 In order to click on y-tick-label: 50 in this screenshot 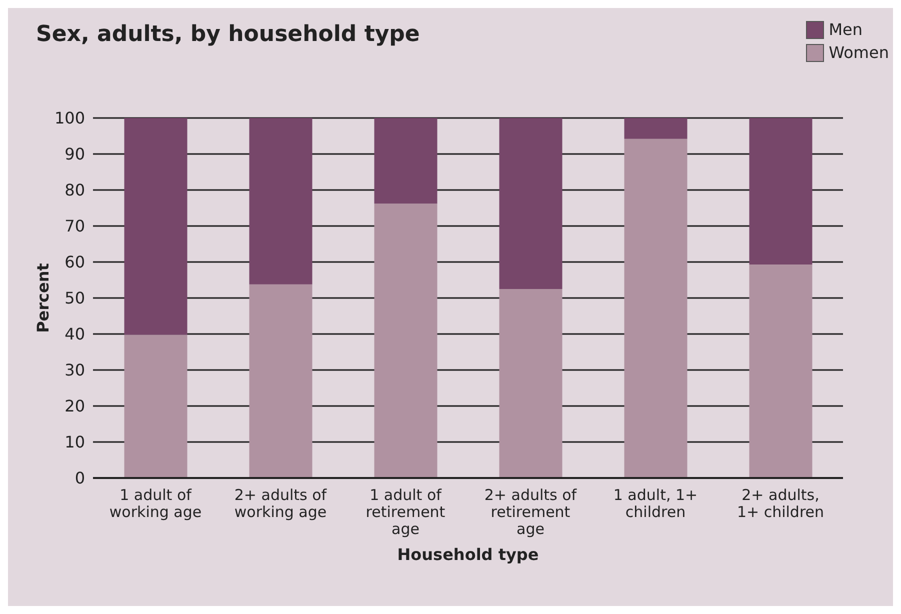, I will do `click(74, 298)`.